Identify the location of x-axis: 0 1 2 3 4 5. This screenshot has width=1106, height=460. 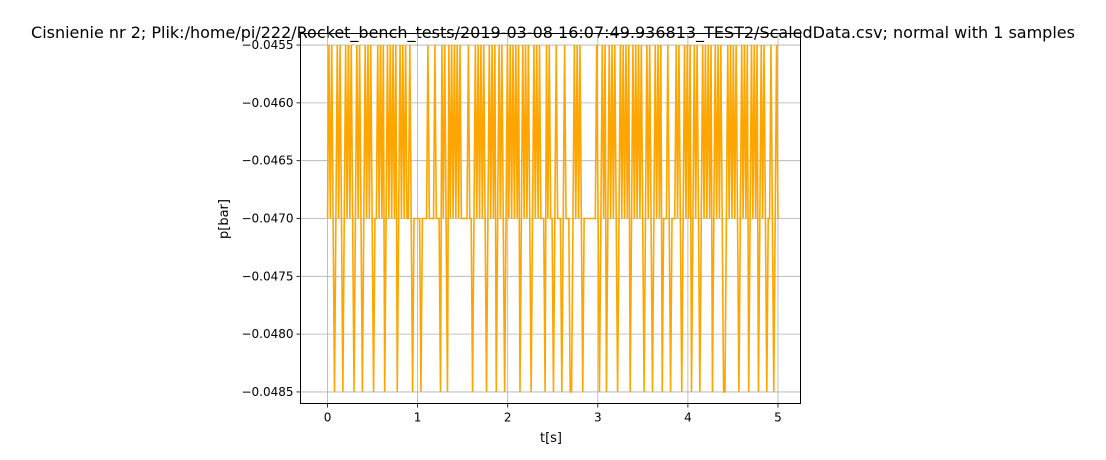
(553, 414).